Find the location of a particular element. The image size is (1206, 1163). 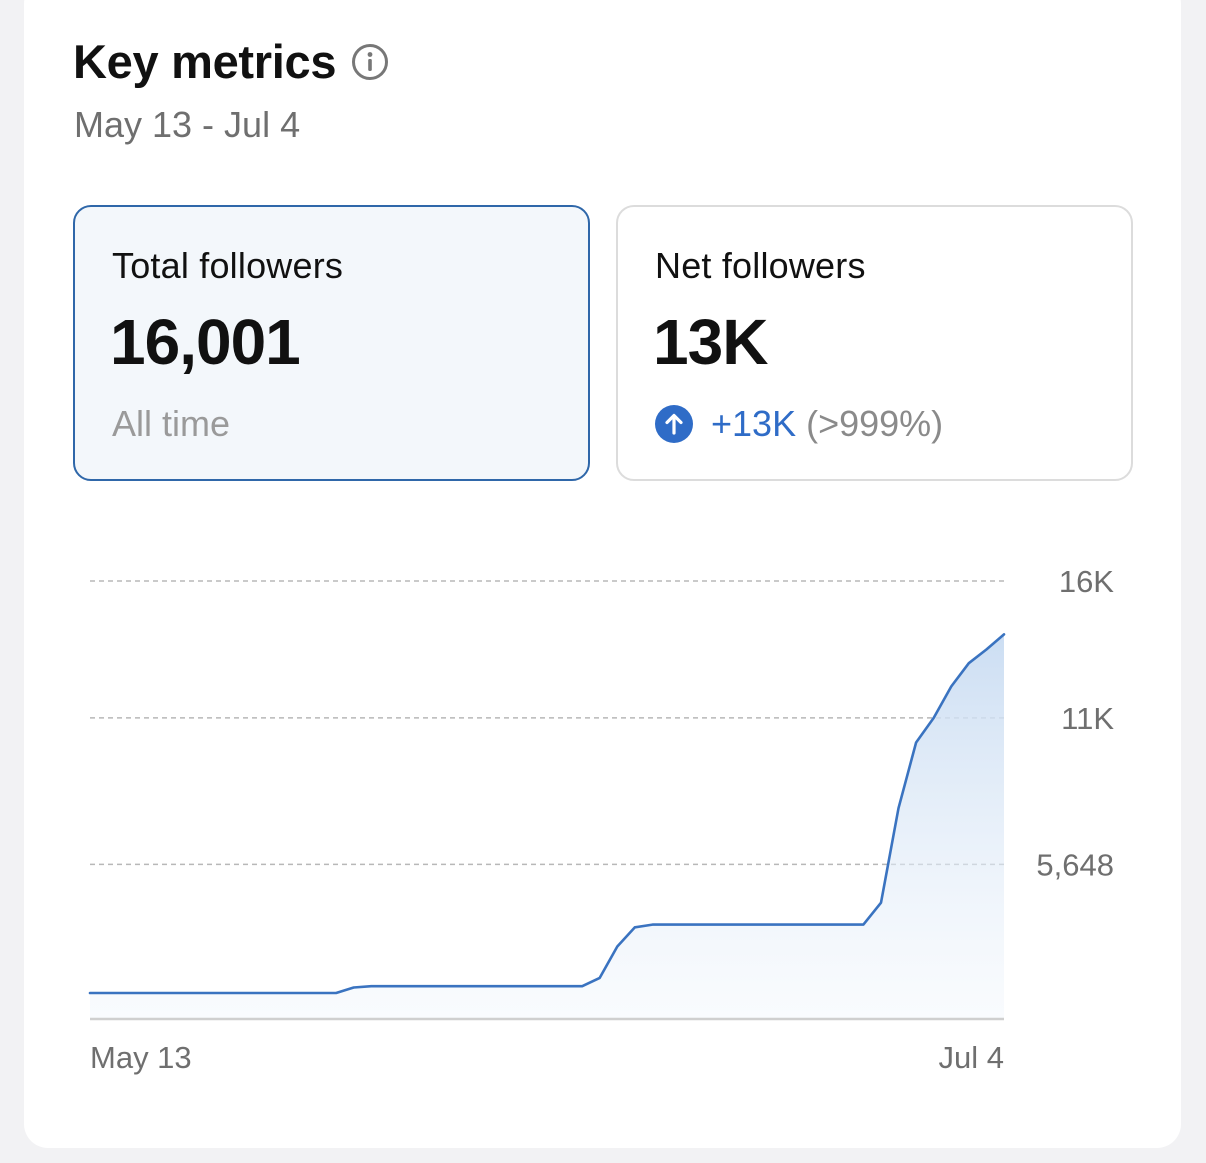

header: Key metrics is located at coordinates (231, 61).